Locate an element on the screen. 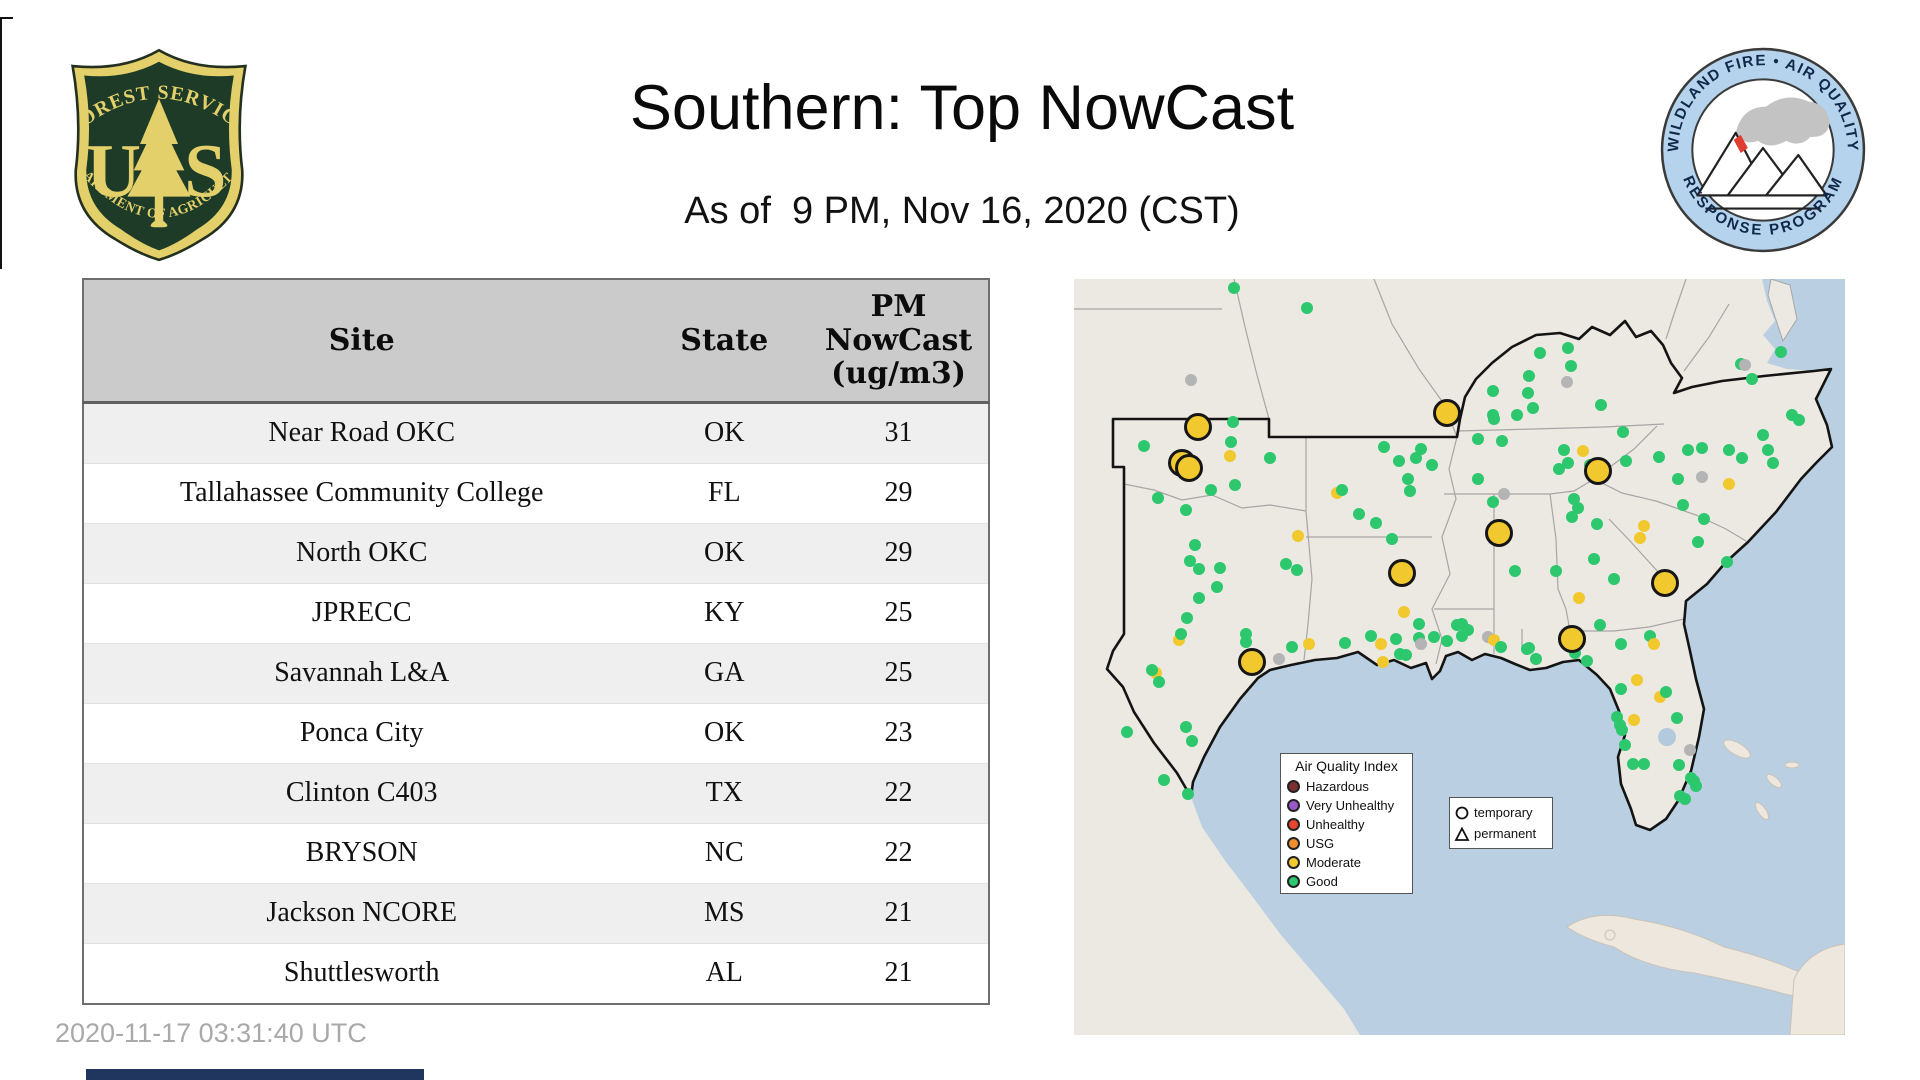 The height and width of the screenshot is (1080, 1920). aqi-legend-item: Good is located at coordinates (1346, 881).